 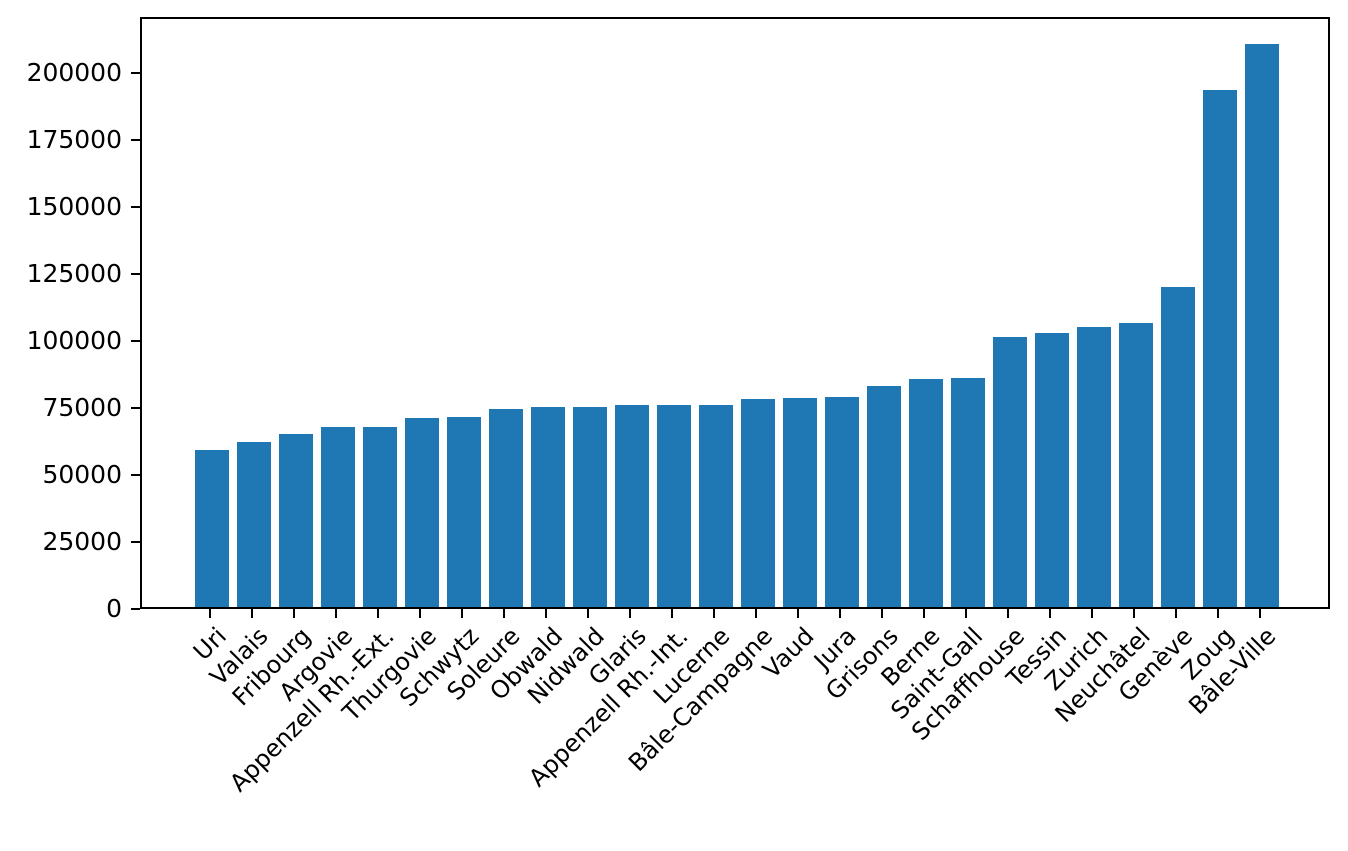 I want to click on y-tick-label: 125000, so click(x=74, y=273).